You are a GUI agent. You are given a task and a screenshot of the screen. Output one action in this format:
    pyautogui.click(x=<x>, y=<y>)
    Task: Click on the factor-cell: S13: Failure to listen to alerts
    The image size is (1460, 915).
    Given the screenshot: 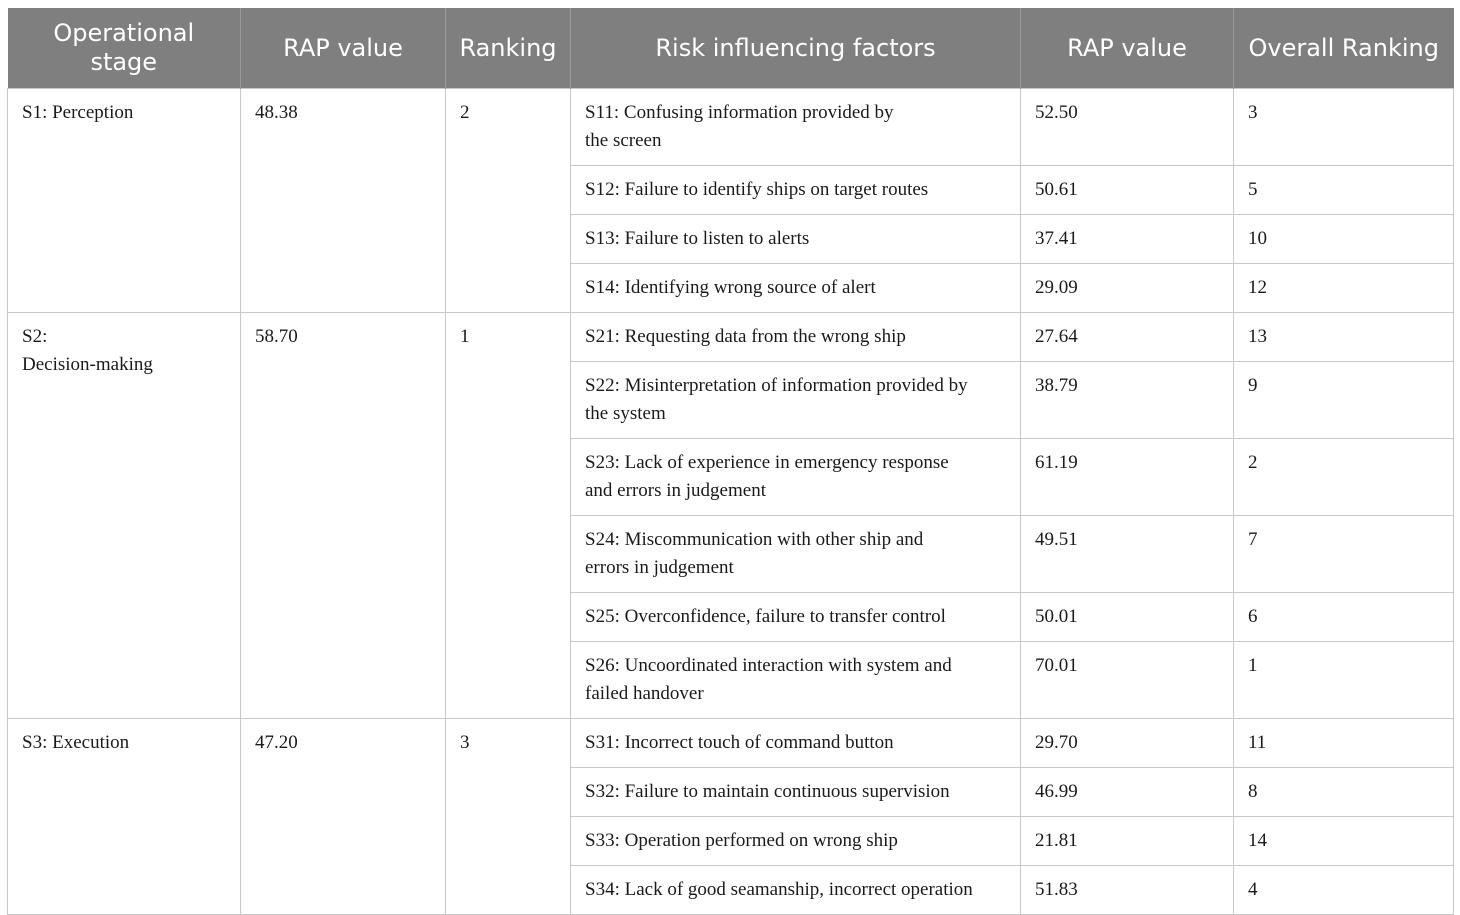 What is the action you would take?
    pyautogui.click(x=795, y=239)
    